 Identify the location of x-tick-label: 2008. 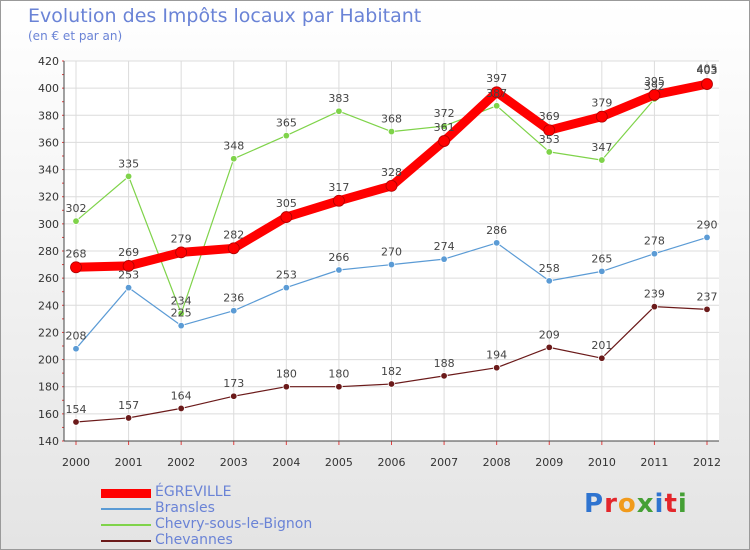
(497, 462).